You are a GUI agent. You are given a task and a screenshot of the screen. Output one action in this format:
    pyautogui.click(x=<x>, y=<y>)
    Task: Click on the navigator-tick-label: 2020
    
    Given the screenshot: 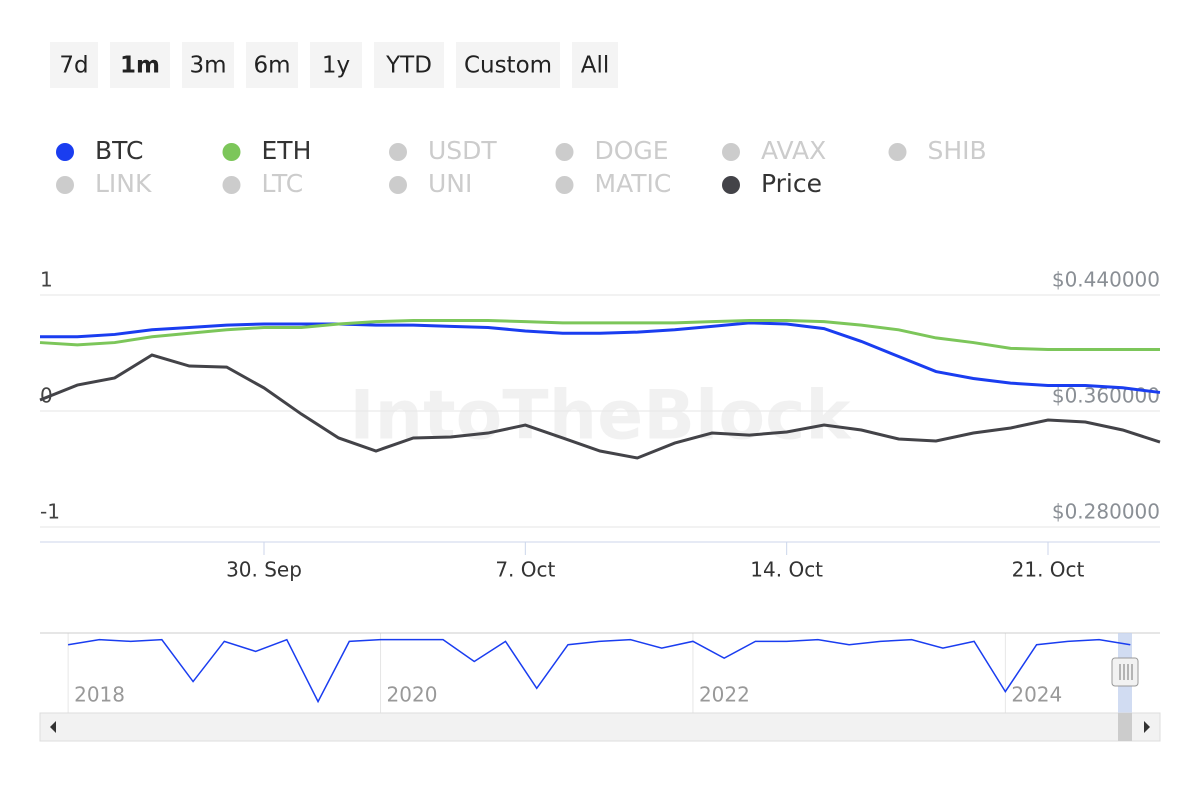 What is the action you would take?
    pyautogui.click(x=412, y=695)
    